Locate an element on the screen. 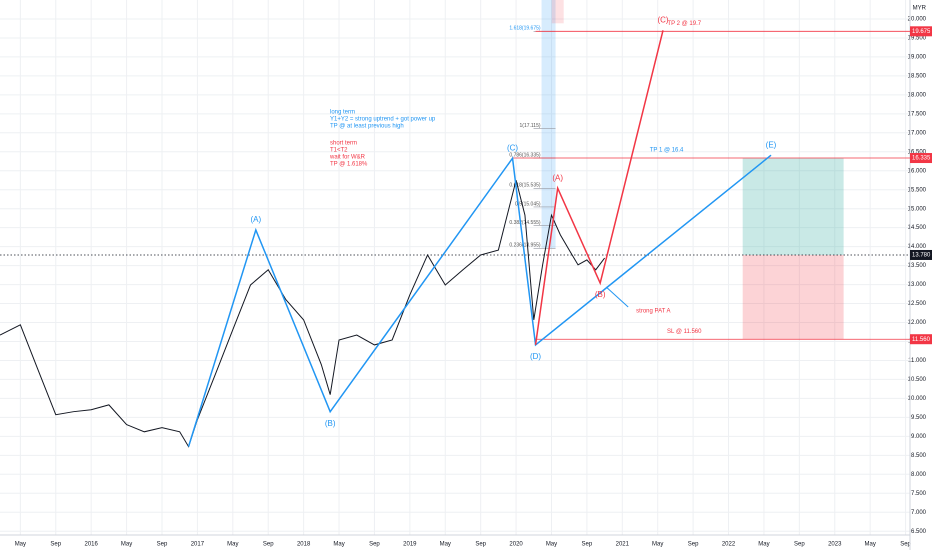 The image size is (932, 550). y-tick-label: 18.000 is located at coordinates (917, 95).